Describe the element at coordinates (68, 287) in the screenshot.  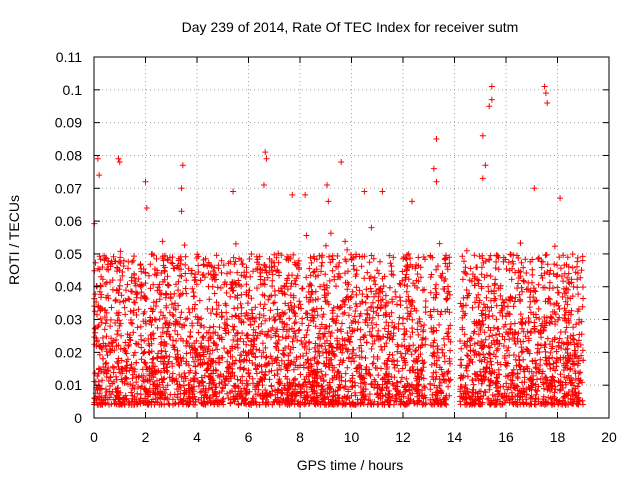
I see `y-tick-label: 0.04` at that location.